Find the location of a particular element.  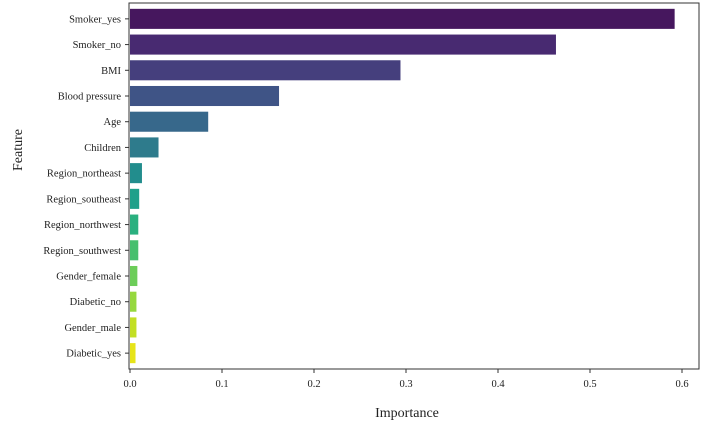

bar-gender-male is located at coordinates (133, 327).